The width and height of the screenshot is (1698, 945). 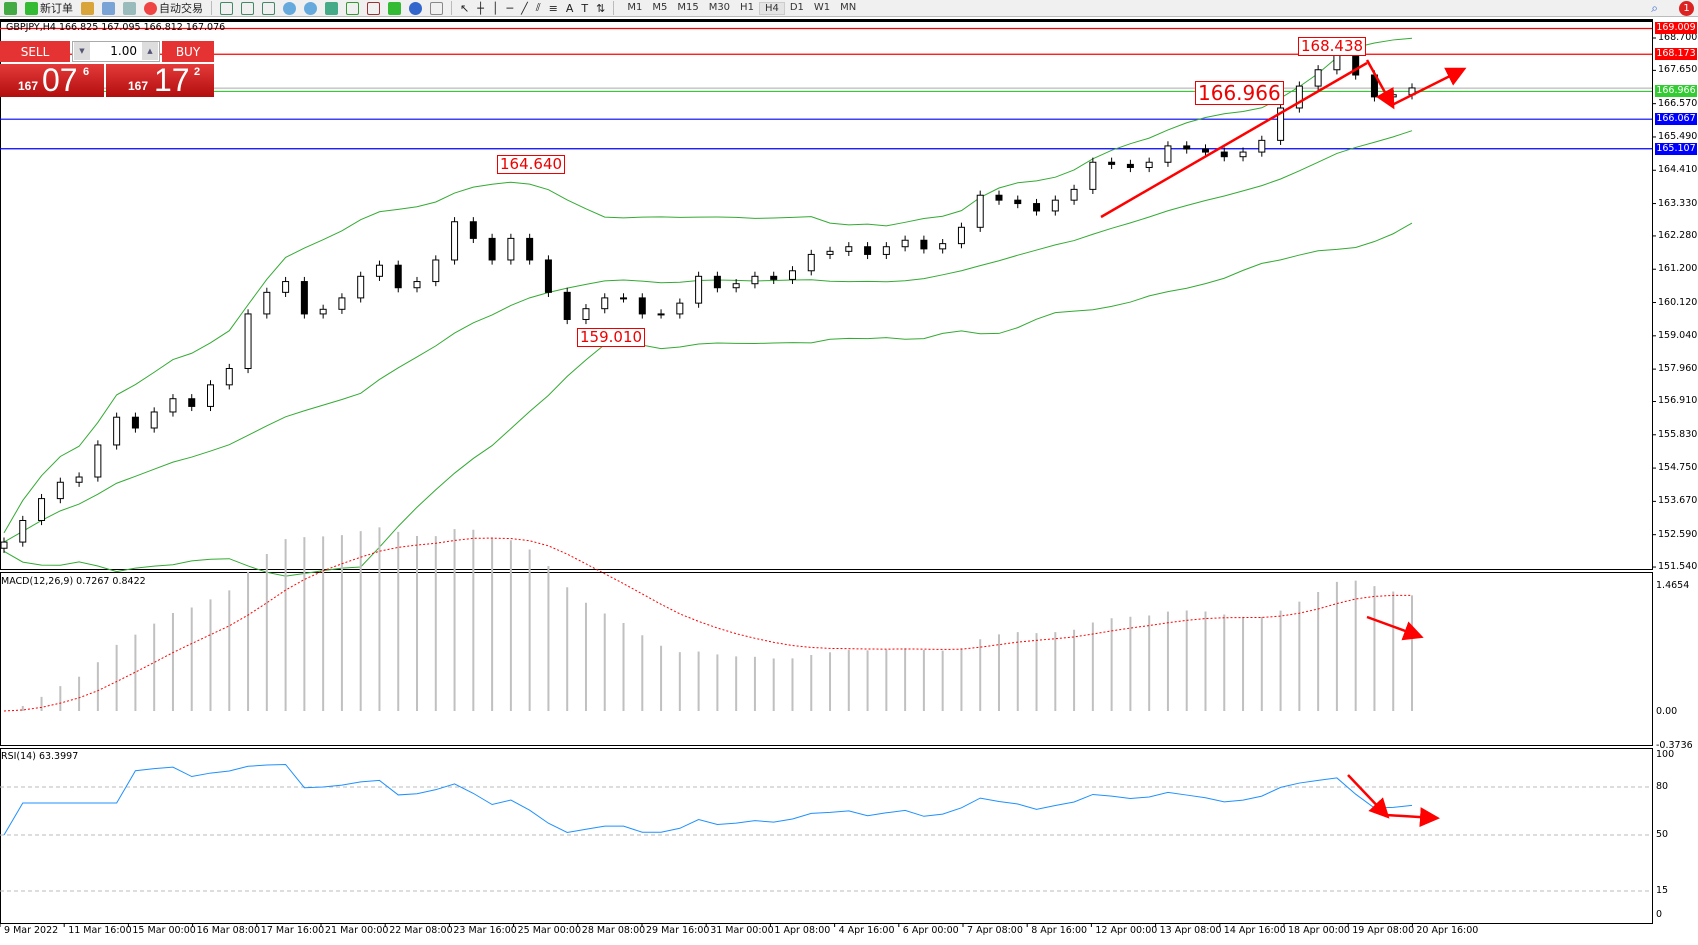 What do you see at coordinates (31, 8) in the screenshot?
I see `plus-icon` at bounding box center [31, 8].